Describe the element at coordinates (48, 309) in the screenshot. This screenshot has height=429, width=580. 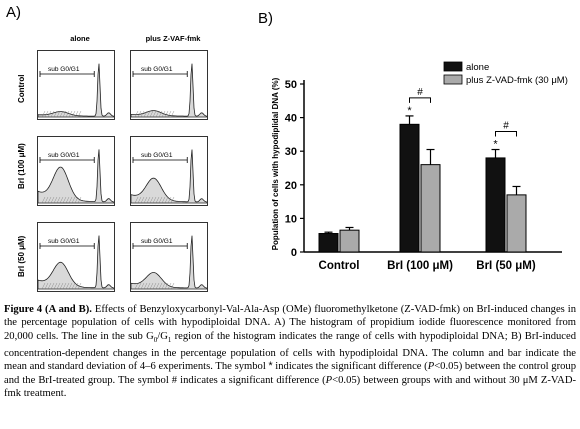
I see `caption-title: Figure 4 (A and B).` at that location.